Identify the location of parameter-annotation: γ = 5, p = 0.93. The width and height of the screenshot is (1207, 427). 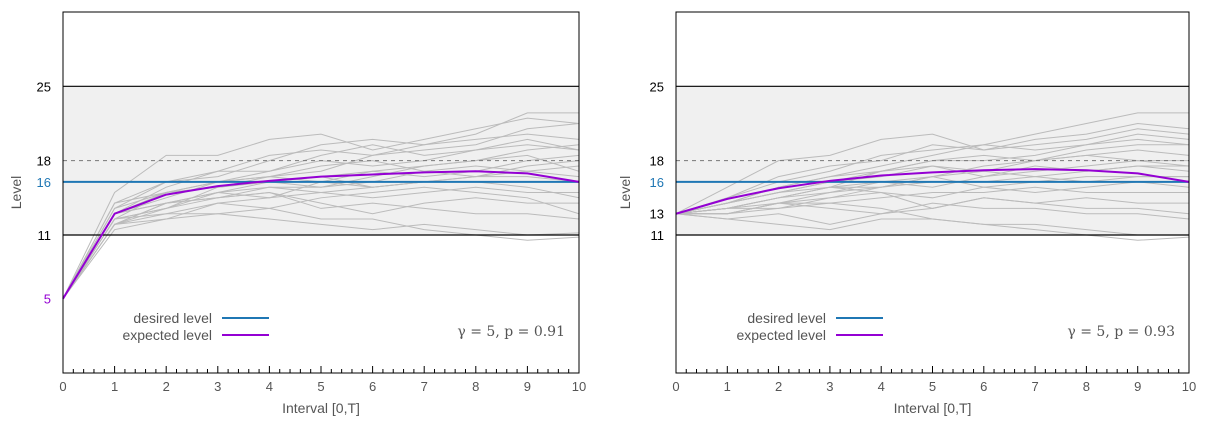
(1121, 332).